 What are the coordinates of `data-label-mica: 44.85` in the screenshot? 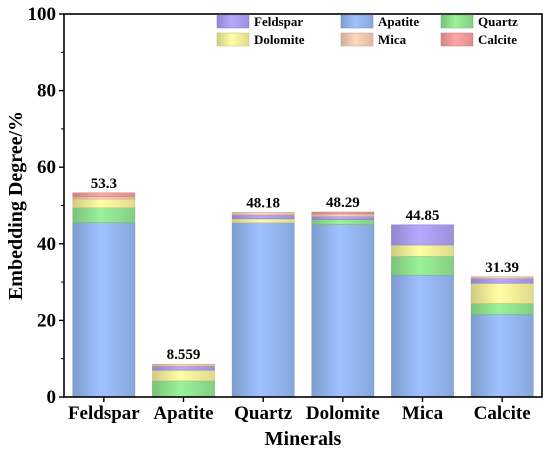 It's located at (423, 216).